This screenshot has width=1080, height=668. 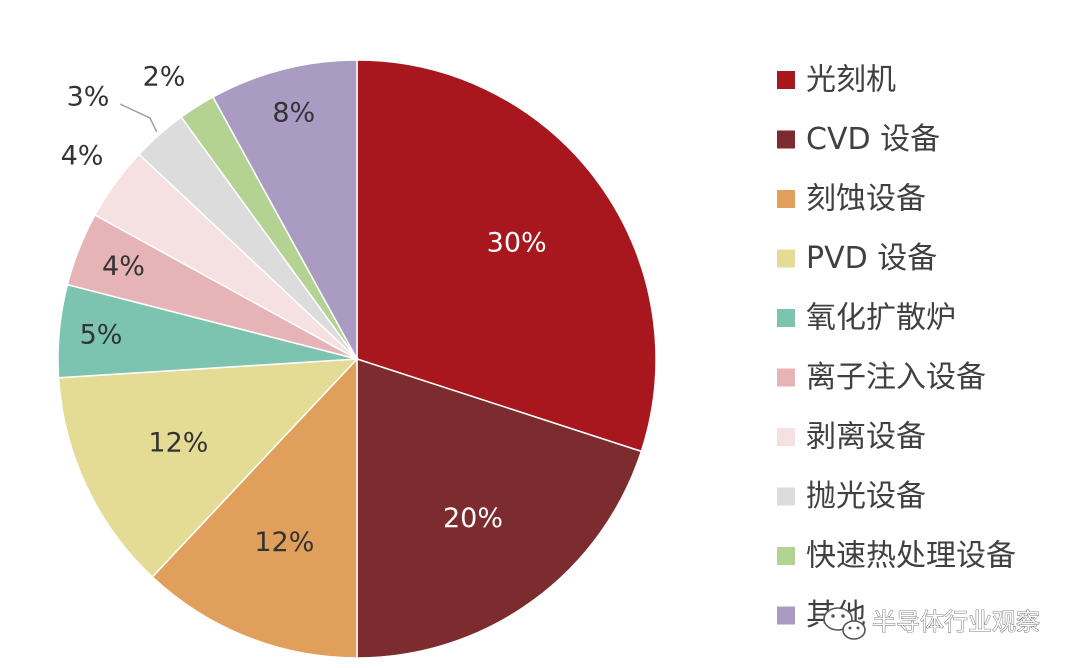 What do you see at coordinates (873, 139) in the screenshot?
I see `legend-label-1: CVD 设备` at bounding box center [873, 139].